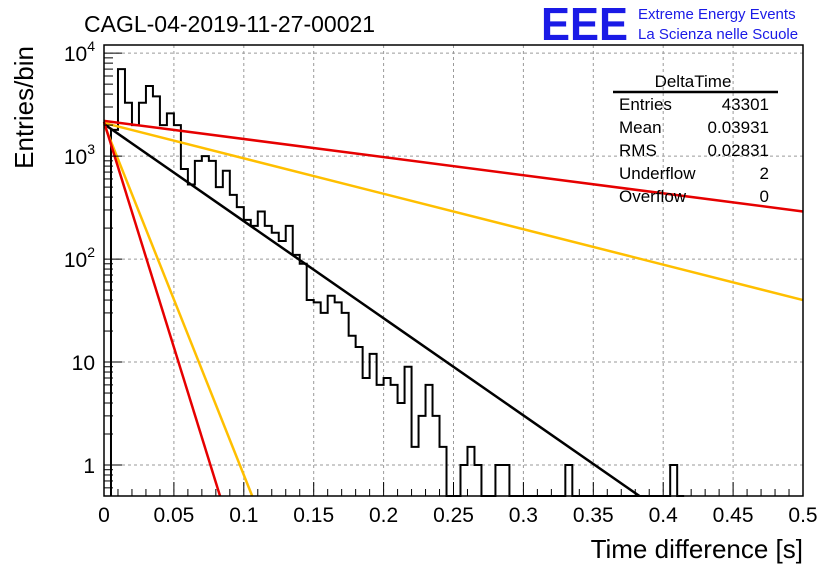 This screenshot has height=572, width=836. Describe the element at coordinates (24, 107) in the screenshot. I see `y-axis-label: Entries/bin` at that location.